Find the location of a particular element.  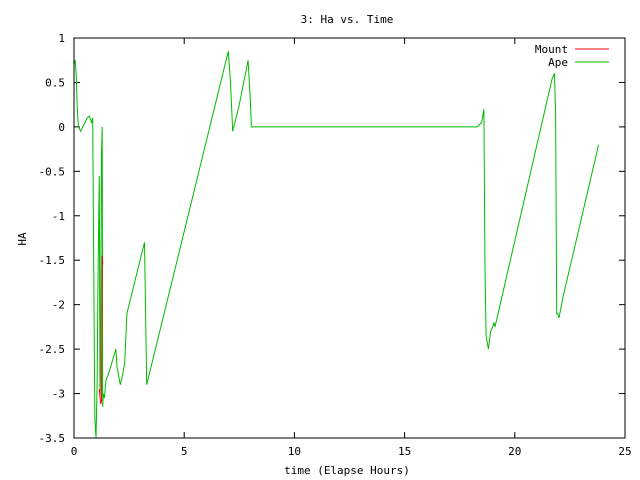

y-tick-label: -0.5 is located at coordinates (52, 171).